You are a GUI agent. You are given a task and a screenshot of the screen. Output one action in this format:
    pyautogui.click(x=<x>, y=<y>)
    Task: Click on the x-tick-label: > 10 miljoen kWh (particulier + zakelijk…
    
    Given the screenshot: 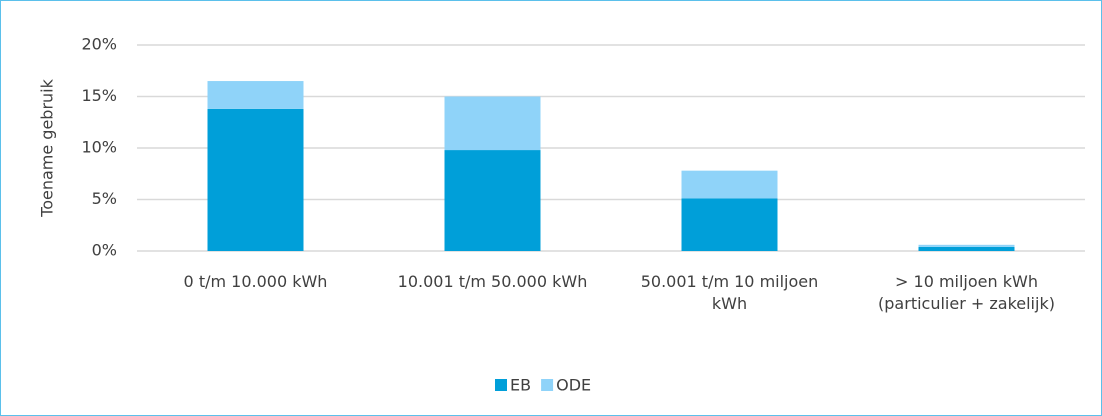 What is the action you would take?
    pyautogui.click(x=966, y=292)
    